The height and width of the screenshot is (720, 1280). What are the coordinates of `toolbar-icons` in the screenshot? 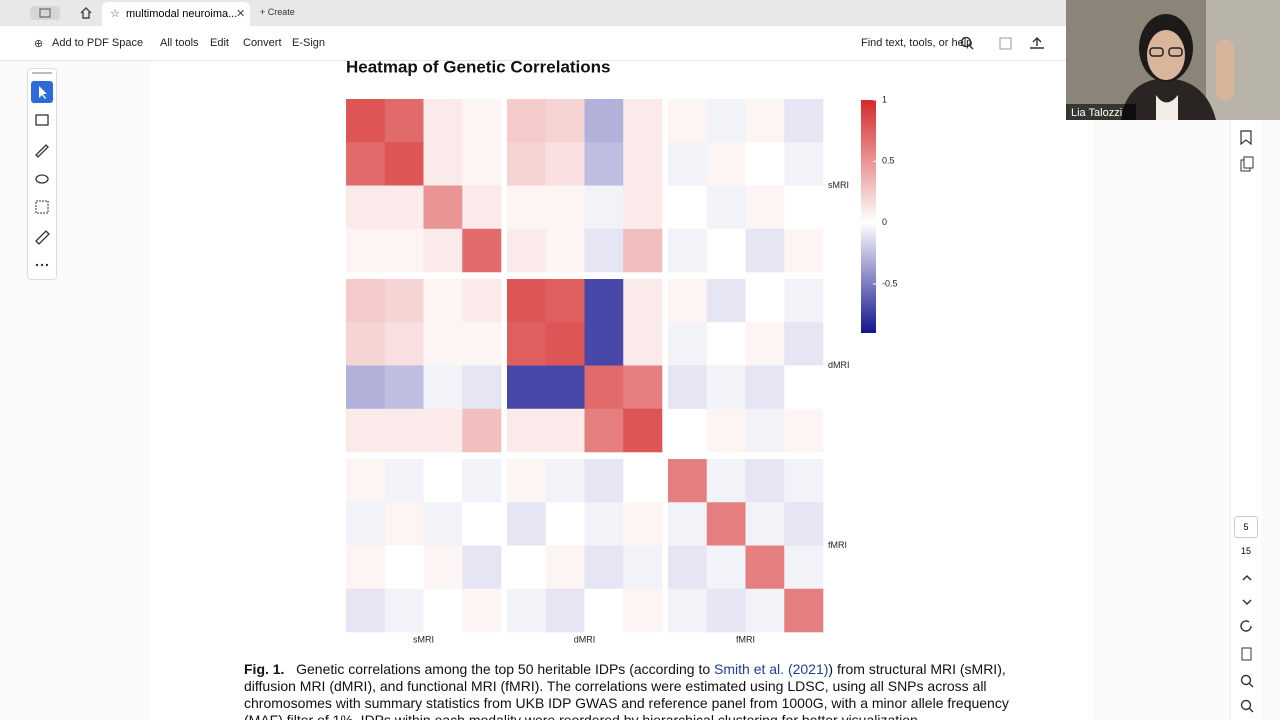 It's located at (1002, 43).